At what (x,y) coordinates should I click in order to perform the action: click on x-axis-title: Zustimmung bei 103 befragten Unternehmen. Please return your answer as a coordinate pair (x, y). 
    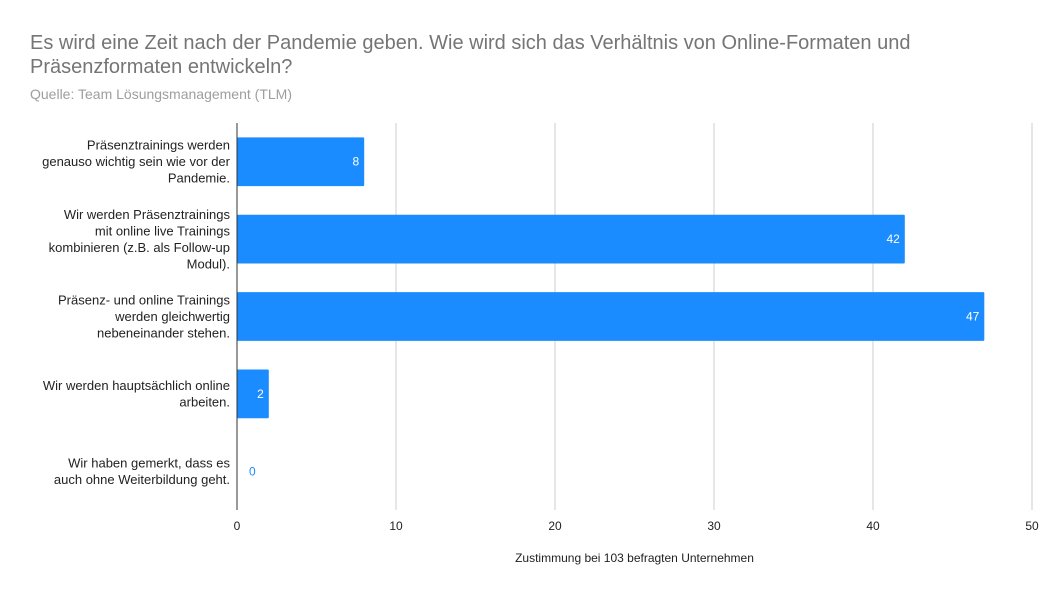
    Looking at the image, I should click on (634, 558).